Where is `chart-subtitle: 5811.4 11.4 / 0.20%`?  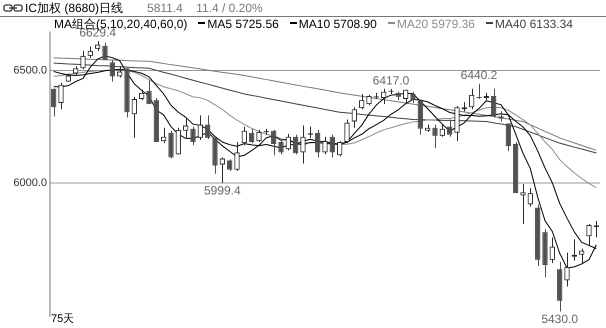
chart-subtitle: 5811.4 11.4 / 0.20% is located at coordinates (205, 8).